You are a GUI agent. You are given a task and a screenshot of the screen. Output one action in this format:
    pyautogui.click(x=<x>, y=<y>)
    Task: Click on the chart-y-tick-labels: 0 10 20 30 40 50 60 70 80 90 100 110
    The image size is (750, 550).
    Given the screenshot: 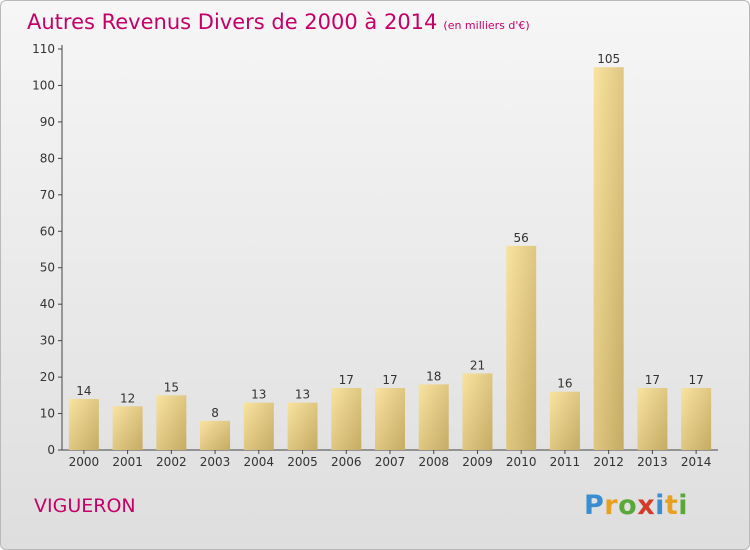 What is the action you would take?
    pyautogui.click(x=43, y=249)
    